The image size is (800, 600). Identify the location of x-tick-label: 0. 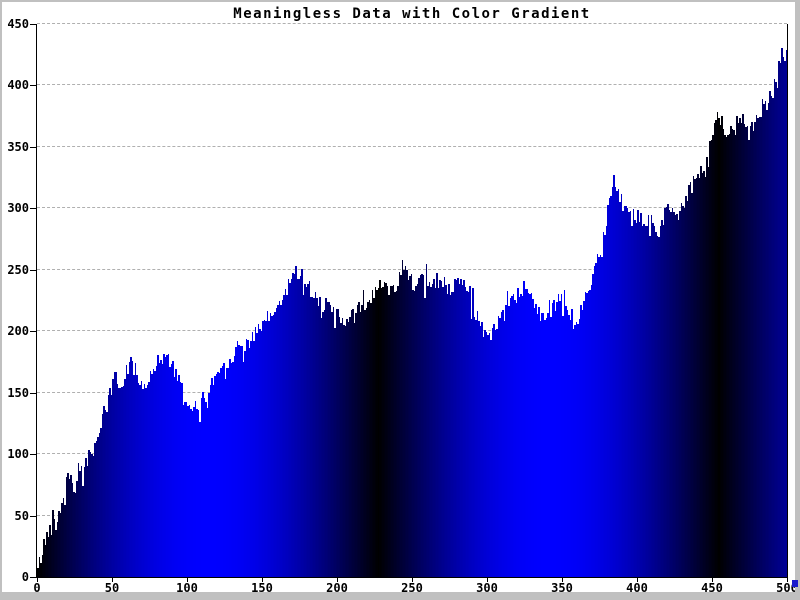
(37, 586).